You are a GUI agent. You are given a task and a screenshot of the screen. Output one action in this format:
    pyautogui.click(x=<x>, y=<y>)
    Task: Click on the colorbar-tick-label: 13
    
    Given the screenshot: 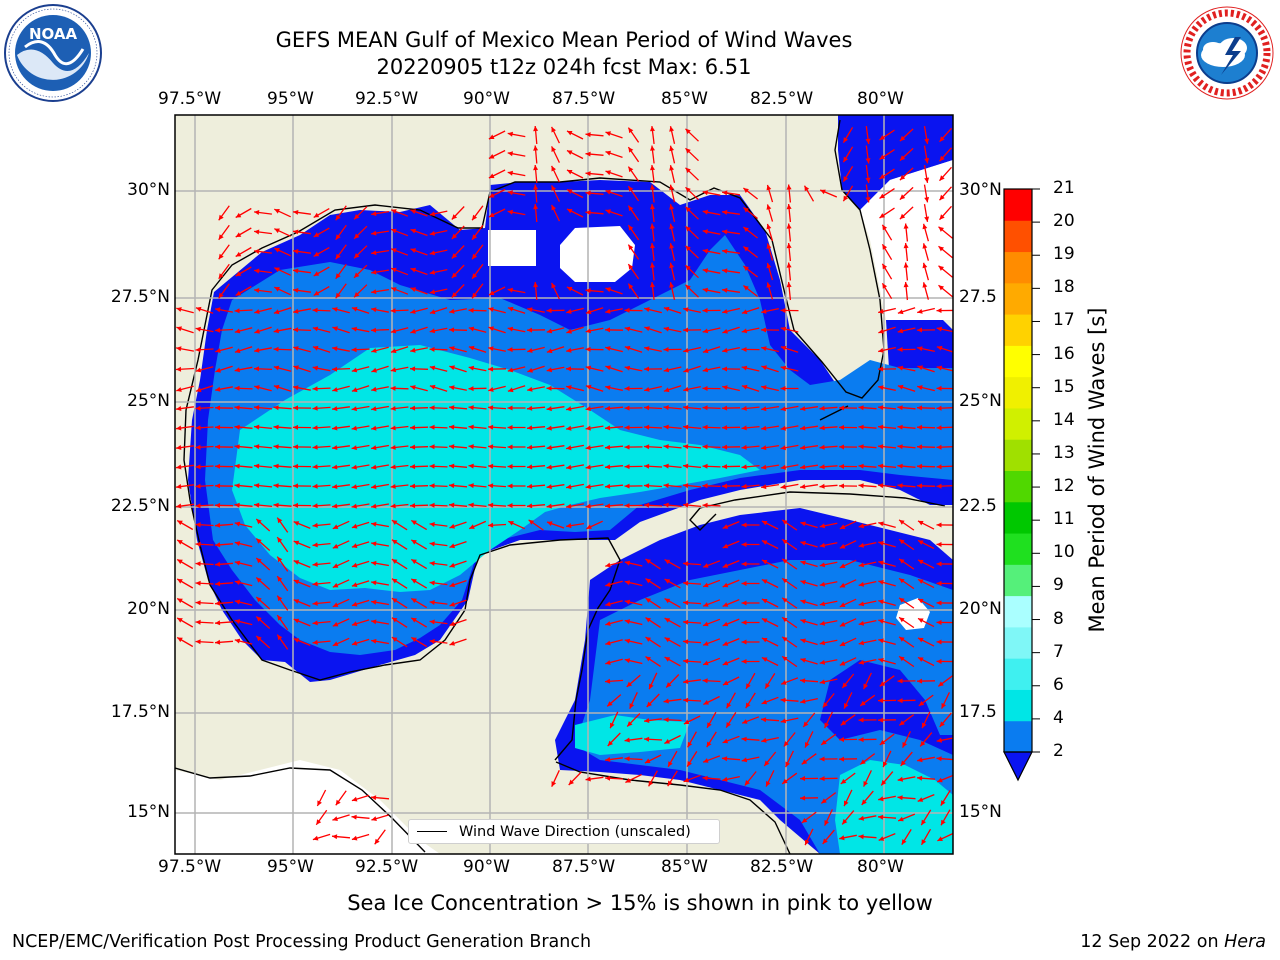 What is the action you would take?
    pyautogui.click(x=1064, y=452)
    